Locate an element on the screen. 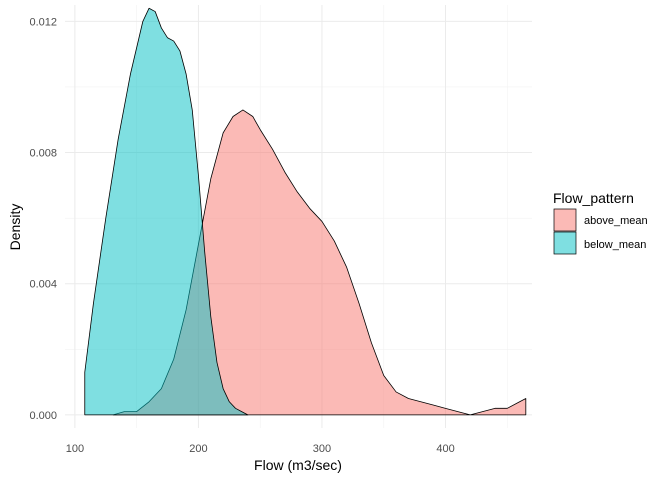  x-tick-label: 200 is located at coordinates (198, 449).